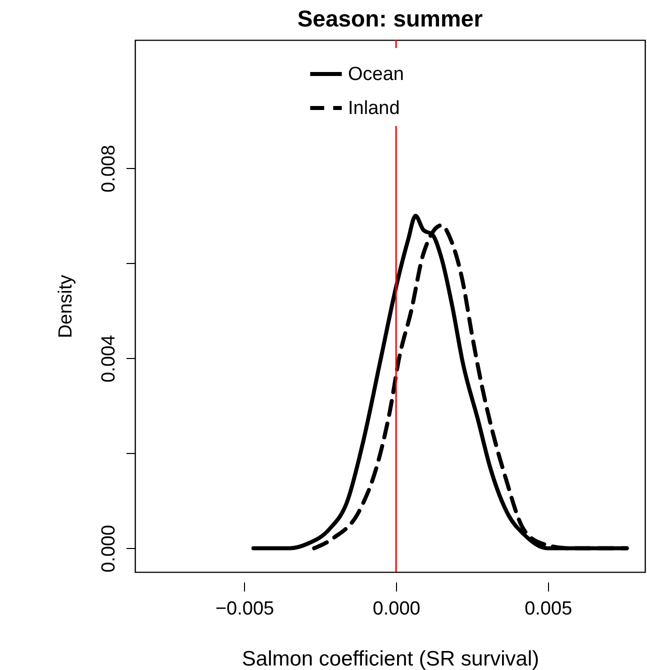 This screenshot has height=670, width=647. What do you see at coordinates (109, 168) in the screenshot?
I see `y-tick-label: 0.008` at bounding box center [109, 168].